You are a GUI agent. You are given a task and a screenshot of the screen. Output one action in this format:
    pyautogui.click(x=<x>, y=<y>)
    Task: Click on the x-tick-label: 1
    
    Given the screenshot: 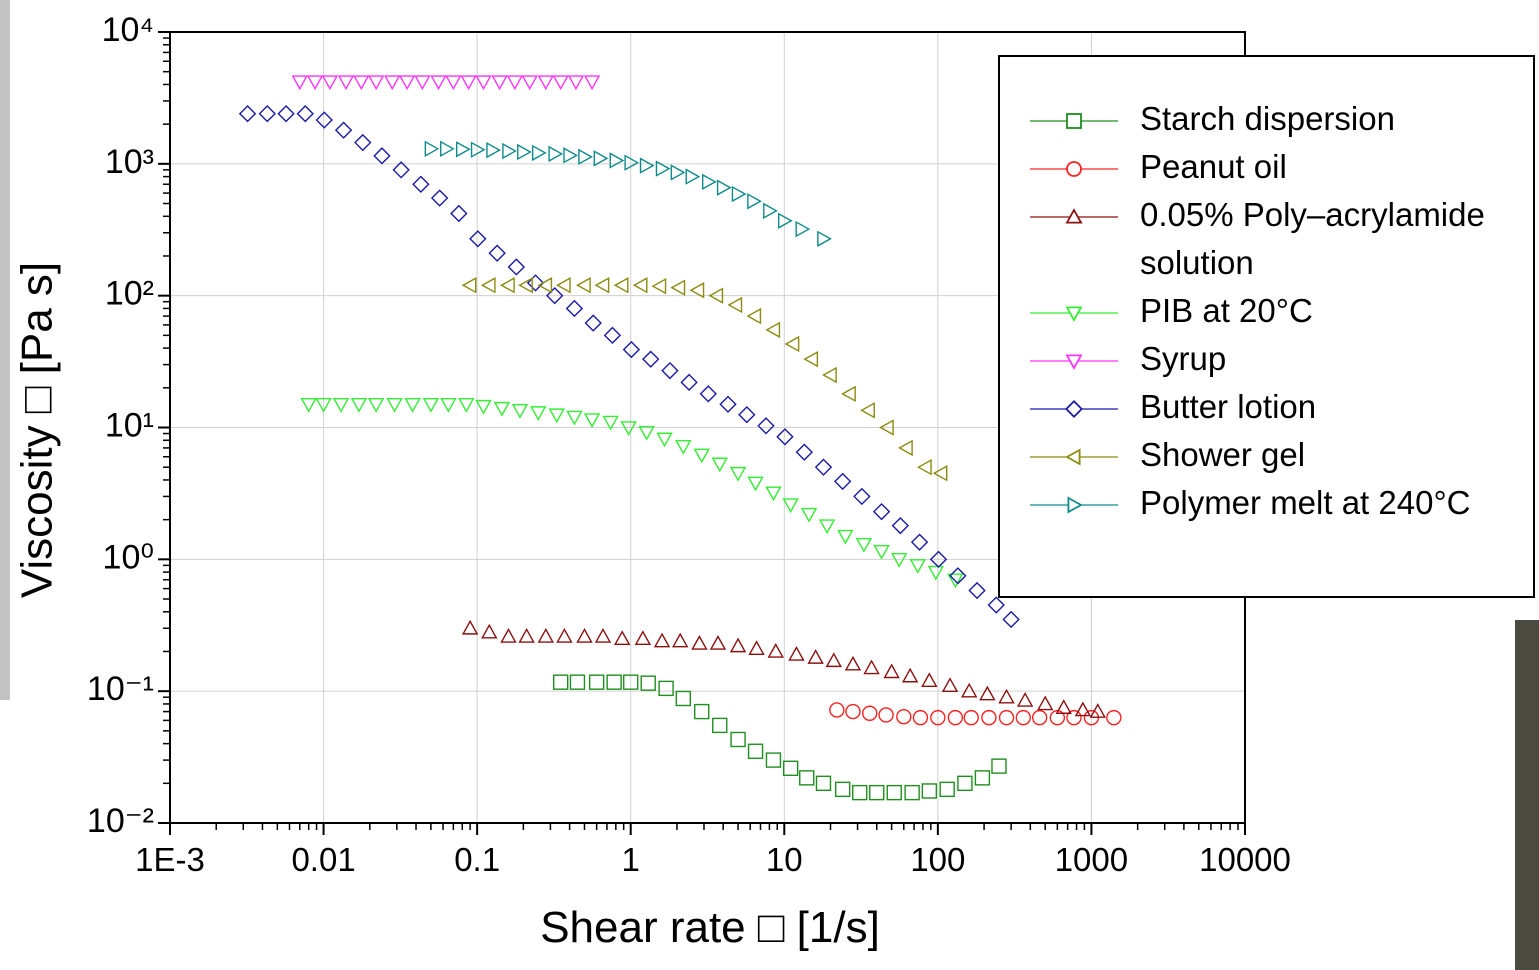 What is the action you would take?
    pyautogui.click(x=631, y=859)
    